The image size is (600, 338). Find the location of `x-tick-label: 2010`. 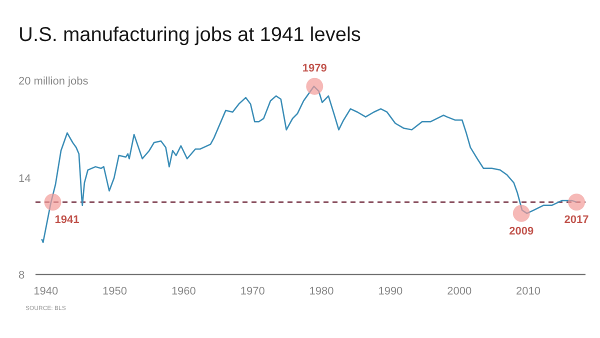

x-tick-label: 2010 is located at coordinates (528, 292).